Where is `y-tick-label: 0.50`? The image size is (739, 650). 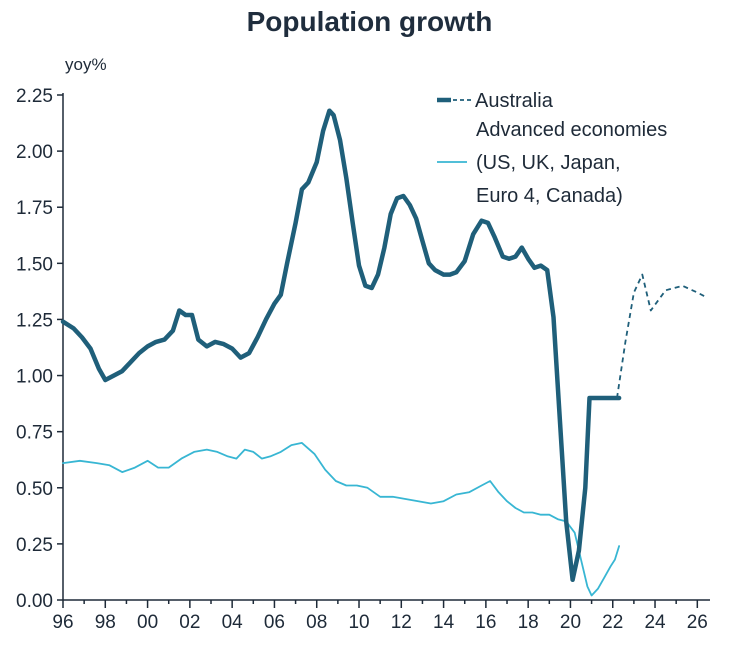 y-tick-label: 0.50 is located at coordinates (34, 489).